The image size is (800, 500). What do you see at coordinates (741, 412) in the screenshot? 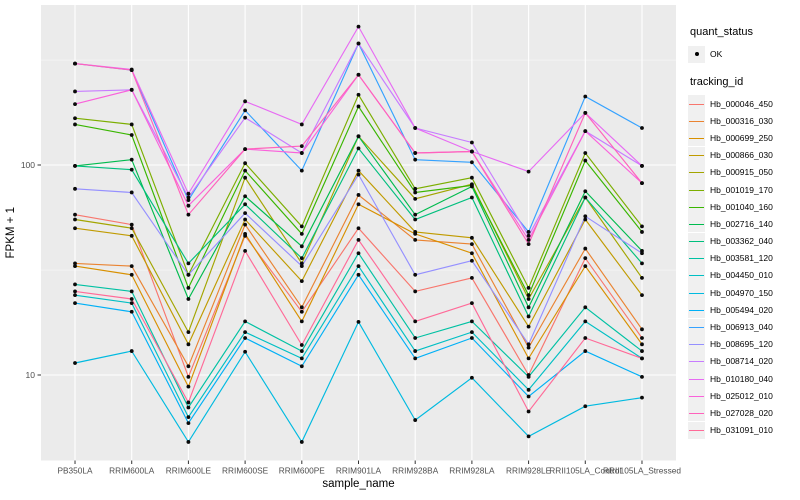
I see `legend-item-label: Hb_027028_020` at bounding box center [741, 412].